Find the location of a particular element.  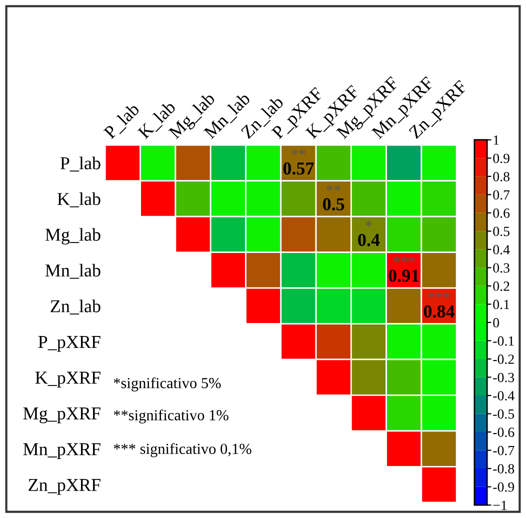

color-bar-label: 0.3 is located at coordinates (501, 268).